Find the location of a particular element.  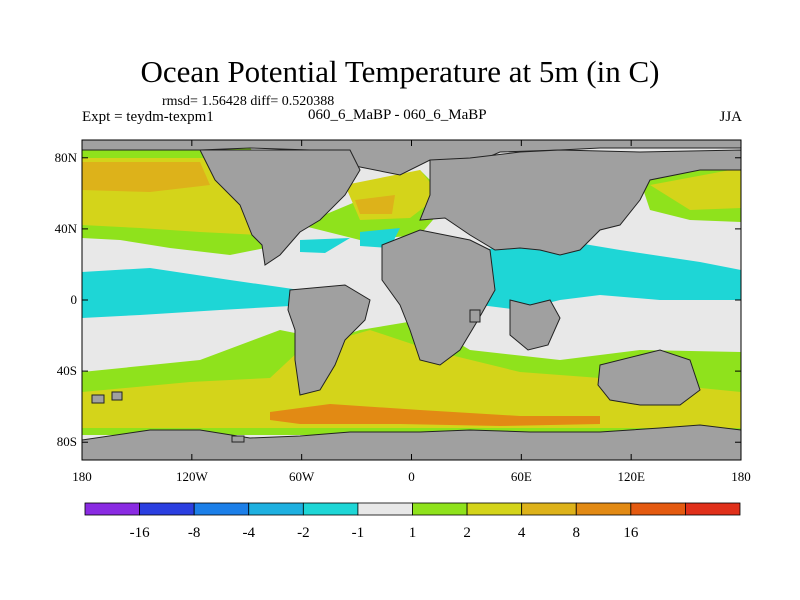

land-south-american-like-continent is located at coordinates (329, 340).